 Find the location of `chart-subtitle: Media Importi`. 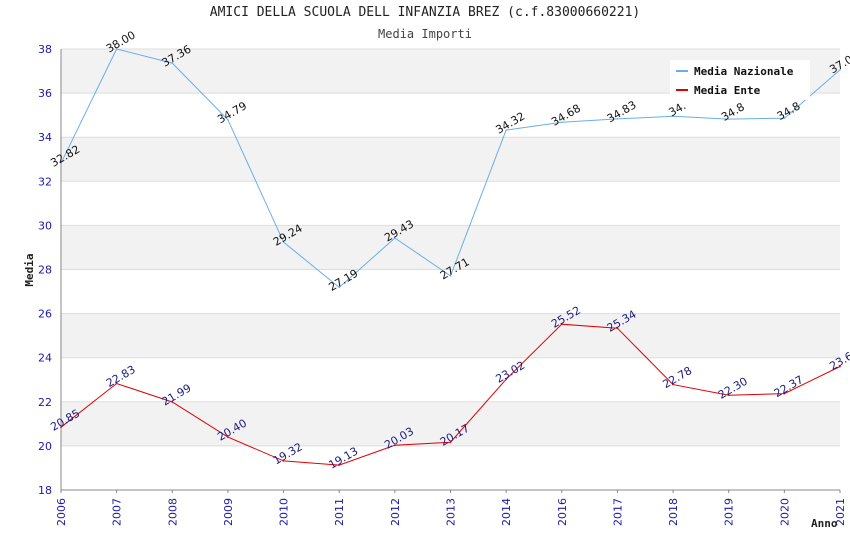

chart-subtitle: Media Importi is located at coordinates (425, 34).